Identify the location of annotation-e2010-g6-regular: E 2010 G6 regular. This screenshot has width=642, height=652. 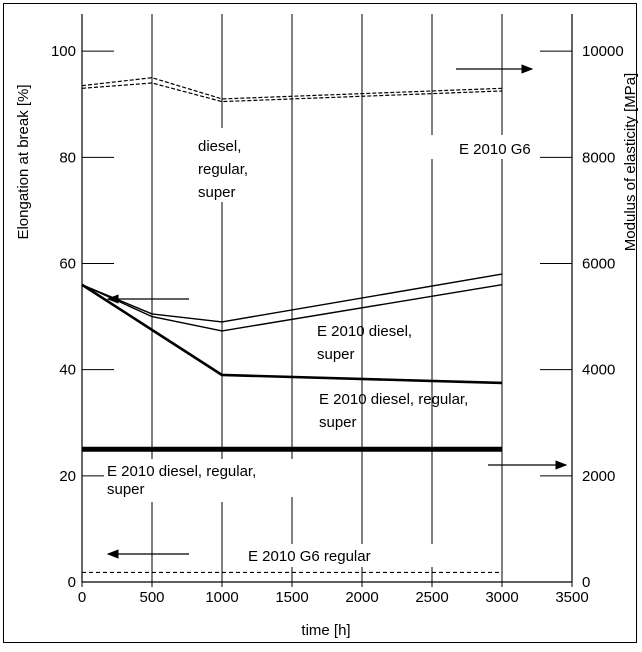
(309, 556).